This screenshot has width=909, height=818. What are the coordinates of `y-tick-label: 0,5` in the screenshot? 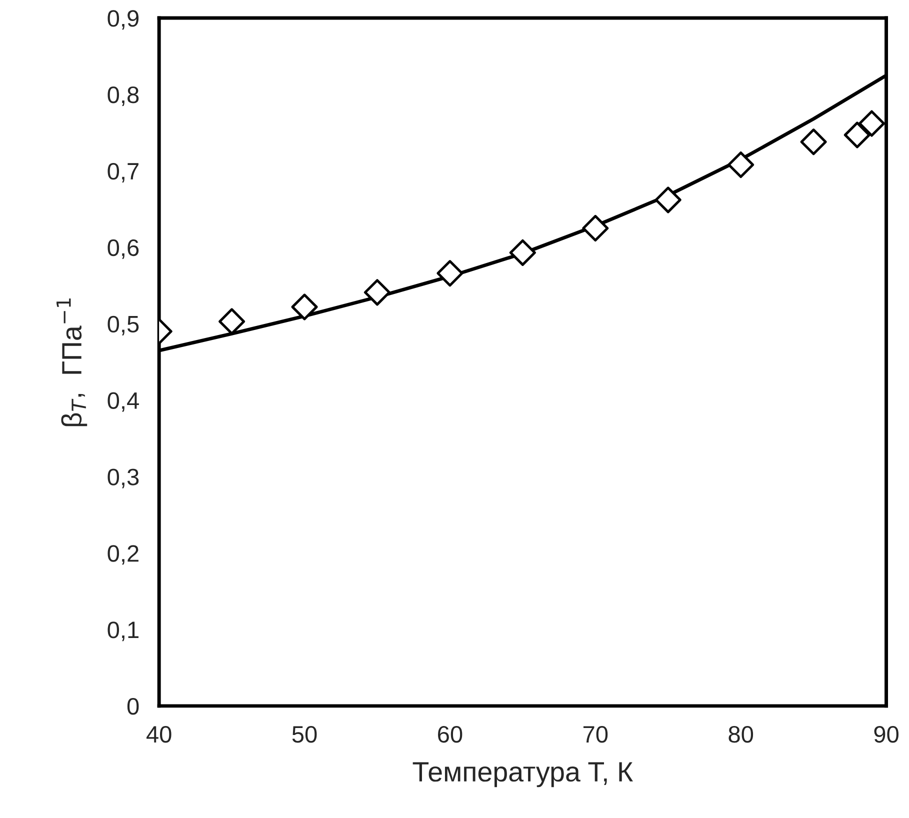 It's located at (123, 326).